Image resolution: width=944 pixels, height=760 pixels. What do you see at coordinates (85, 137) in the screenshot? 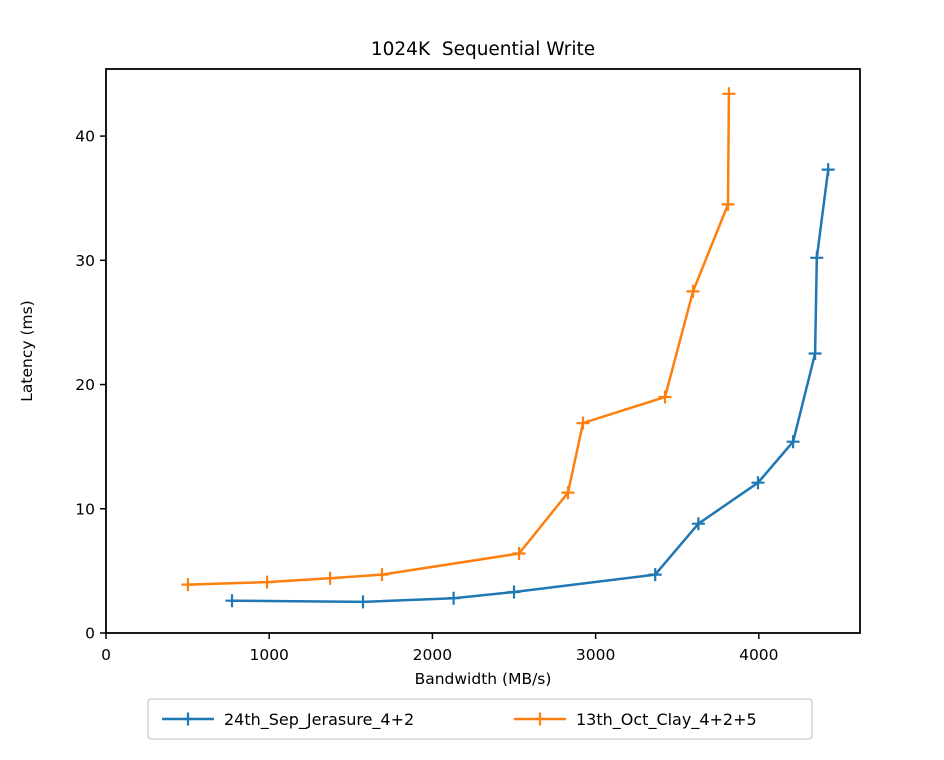
I see `y-tick-label: 40` at bounding box center [85, 137].